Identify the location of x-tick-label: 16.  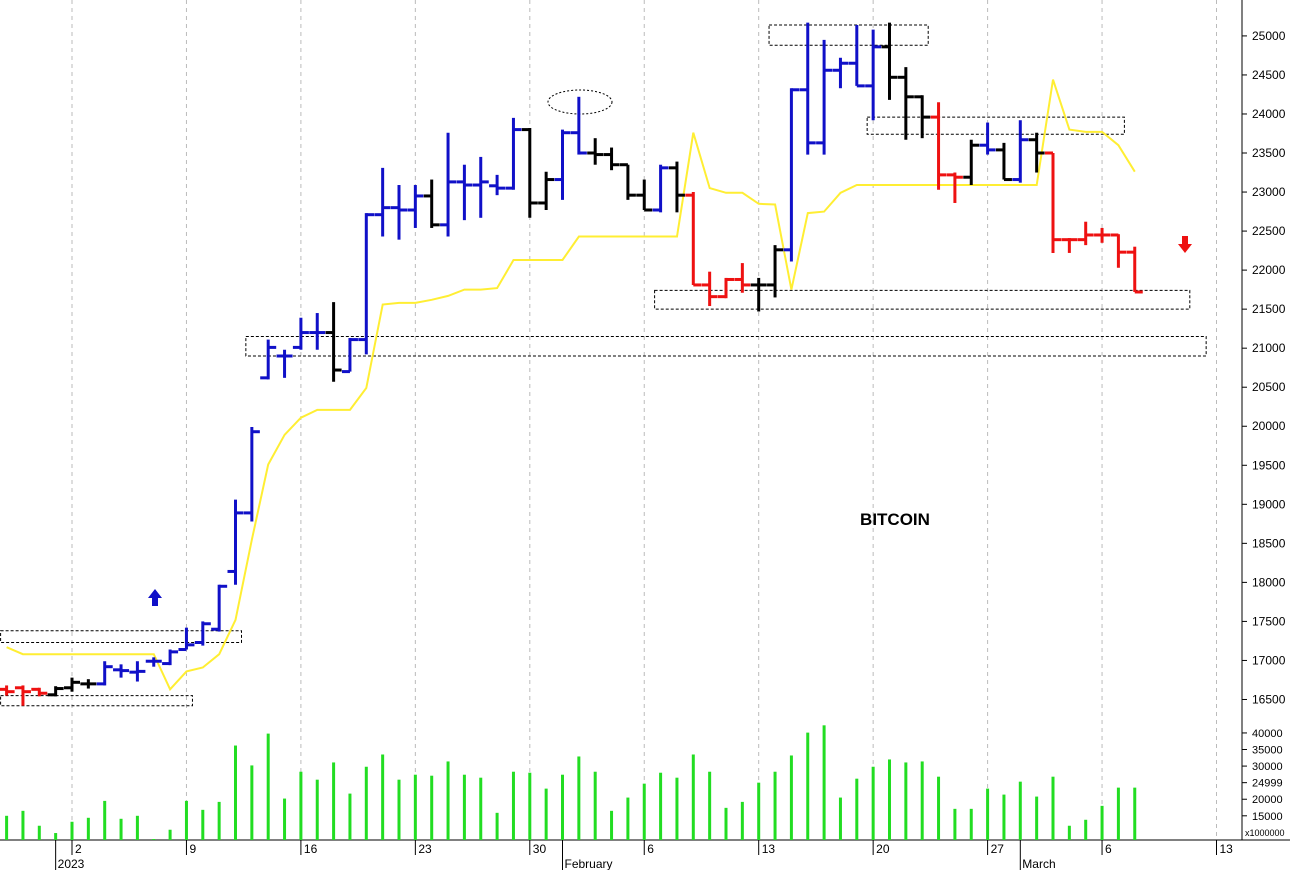
(311, 849).